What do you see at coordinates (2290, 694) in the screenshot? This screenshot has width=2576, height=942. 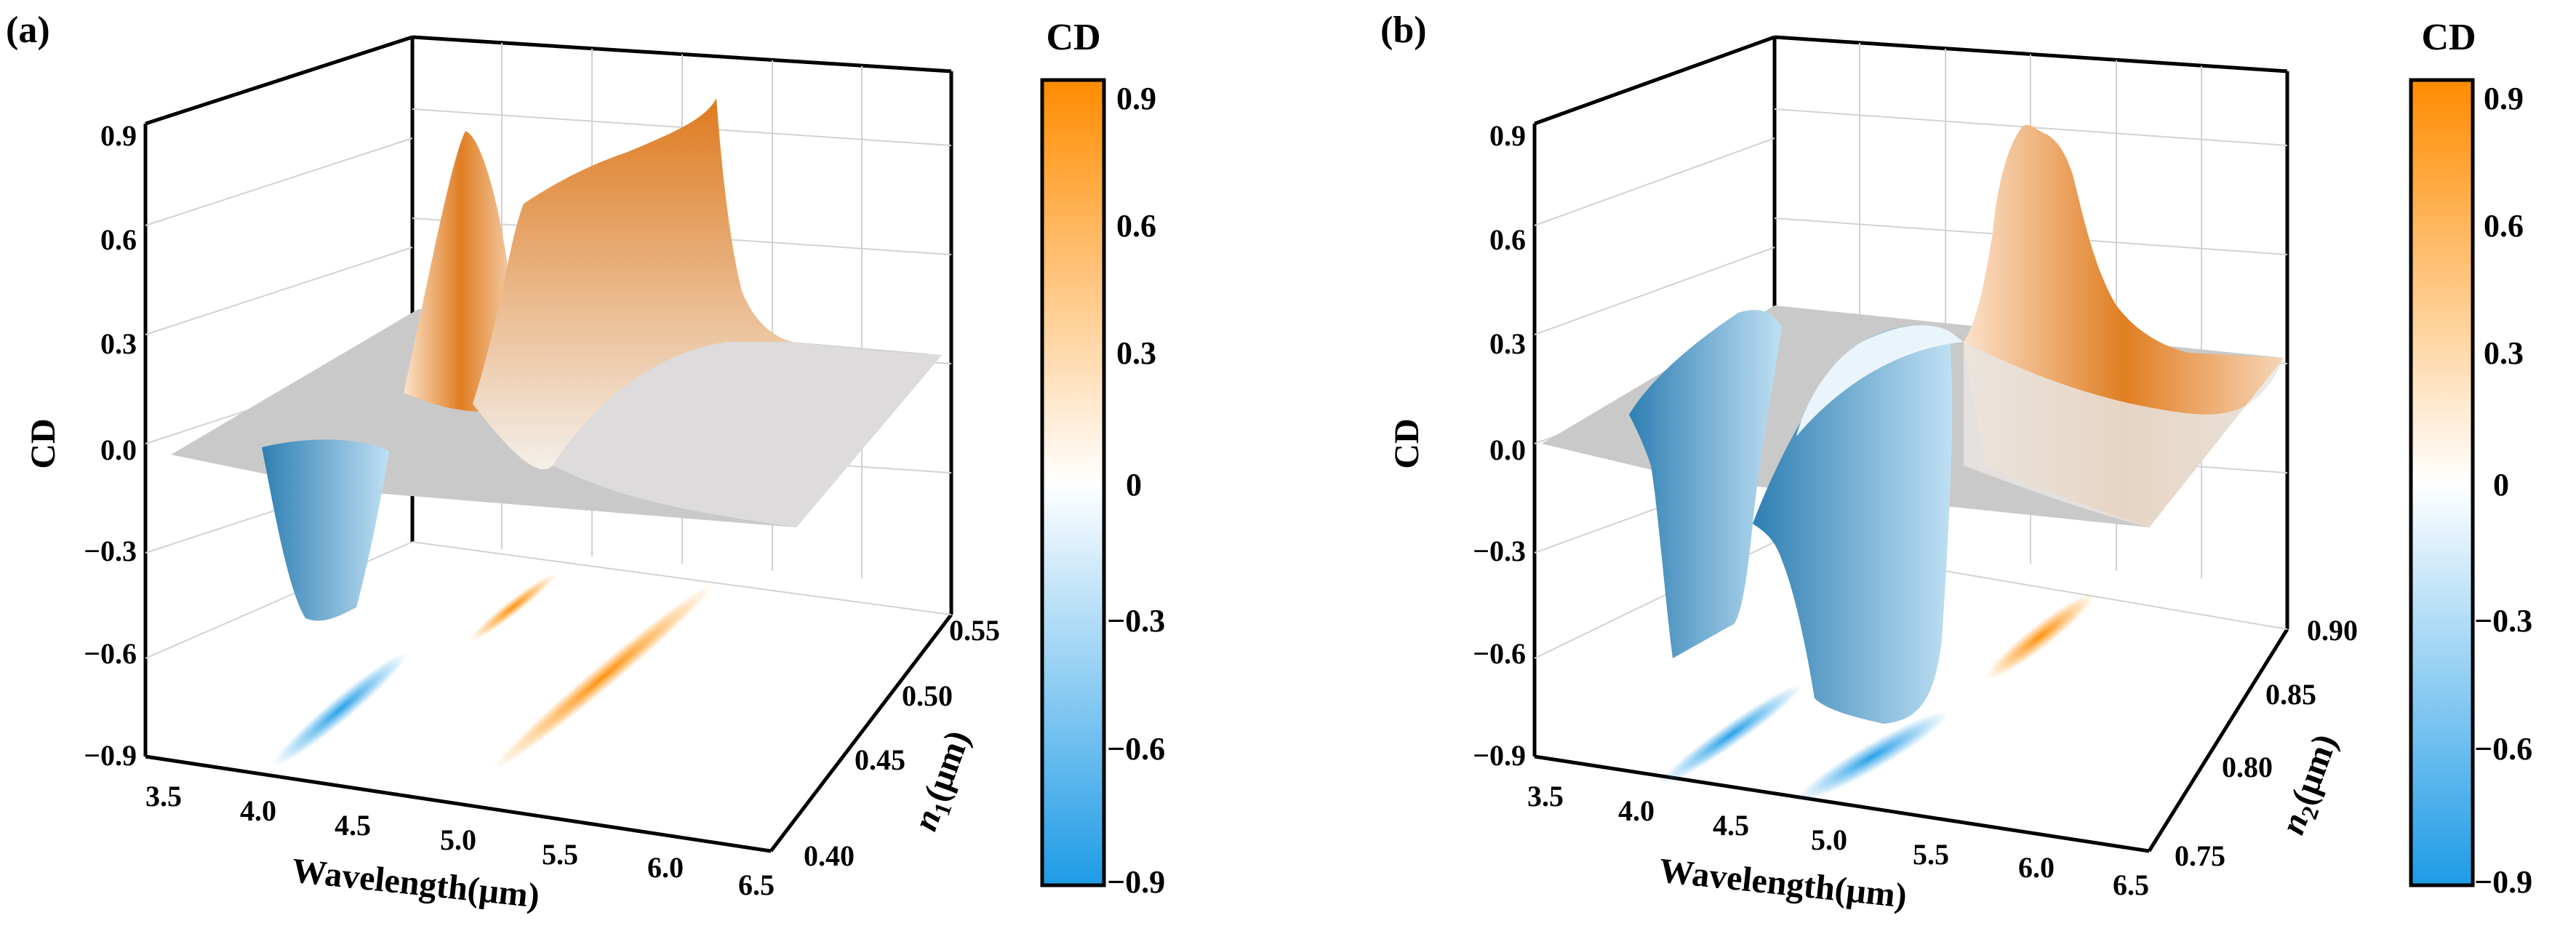 I see `y-tick-label: 0.85` at bounding box center [2290, 694].